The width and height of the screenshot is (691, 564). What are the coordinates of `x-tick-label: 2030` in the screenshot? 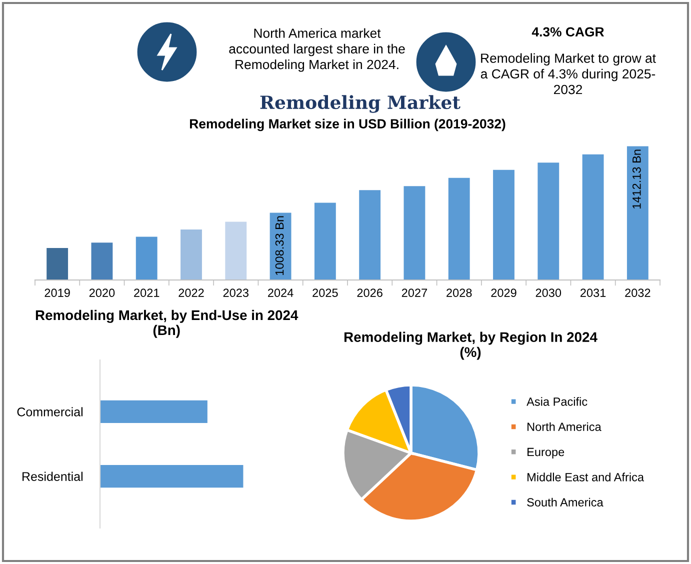 It's located at (549, 293).